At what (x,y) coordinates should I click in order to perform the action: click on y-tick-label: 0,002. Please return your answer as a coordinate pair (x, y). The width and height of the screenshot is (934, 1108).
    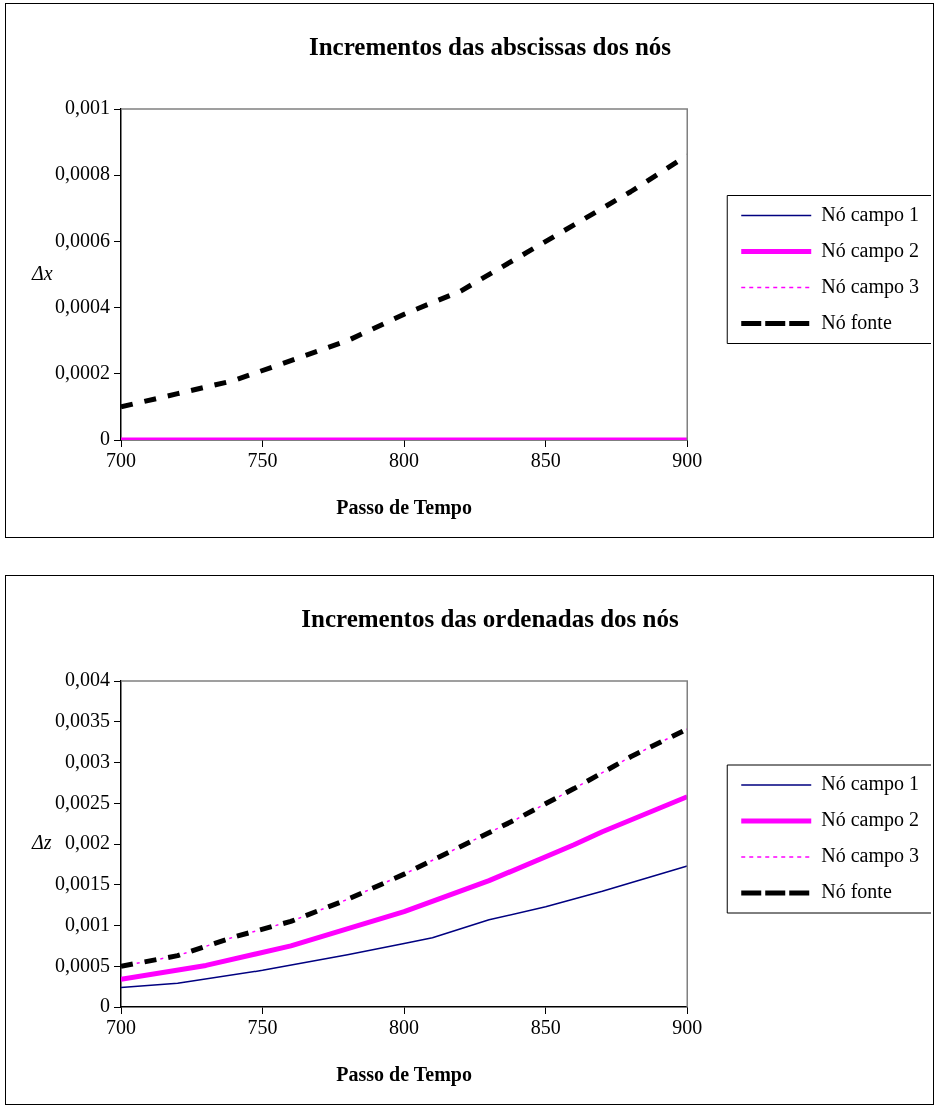
    Looking at the image, I should click on (87, 842).